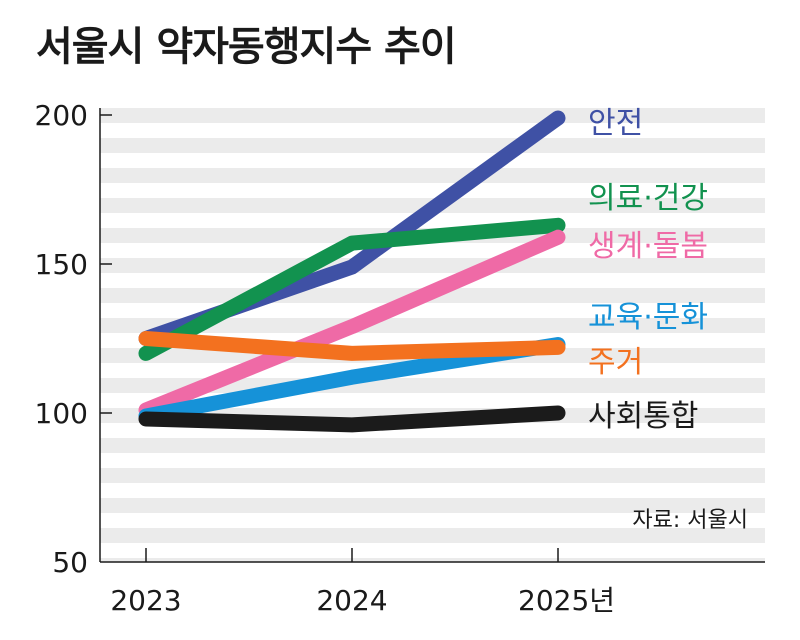 This screenshot has height=640, width=800. I want to click on series-label-0: 안전, so click(615, 123).